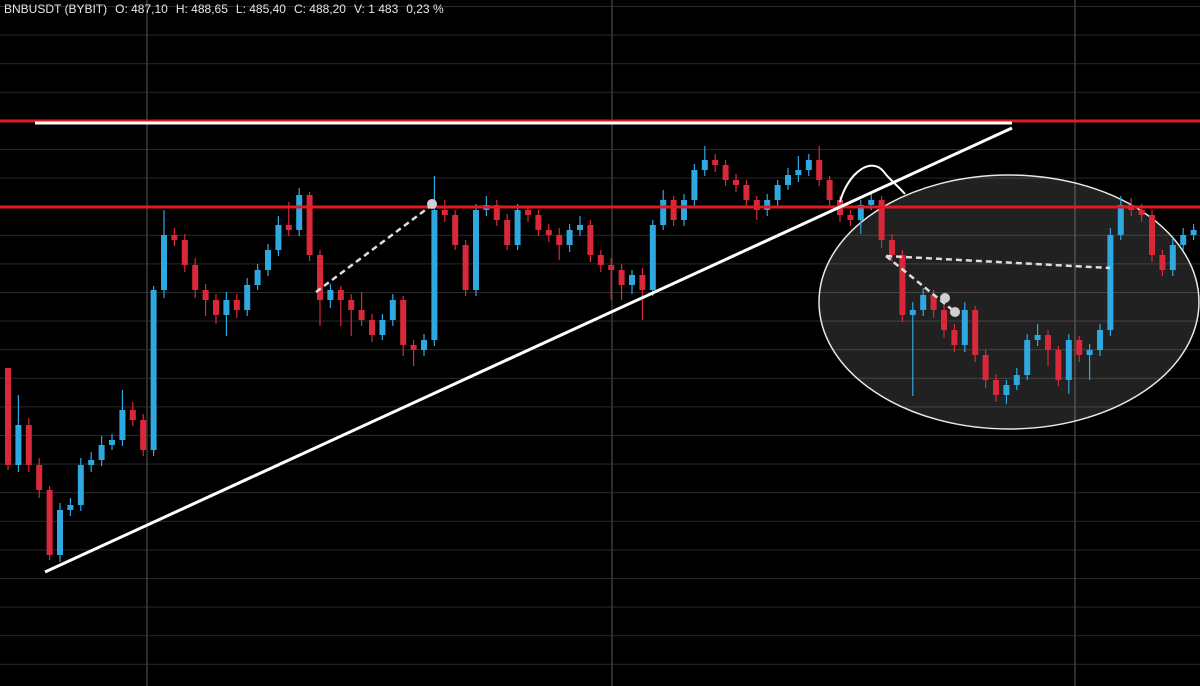 Image resolution: width=1200 pixels, height=686 pixels. What do you see at coordinates (202, 9) in the screenshot?
I see `ohlc-field: H: 488,65` at bounding box center [202, 9].